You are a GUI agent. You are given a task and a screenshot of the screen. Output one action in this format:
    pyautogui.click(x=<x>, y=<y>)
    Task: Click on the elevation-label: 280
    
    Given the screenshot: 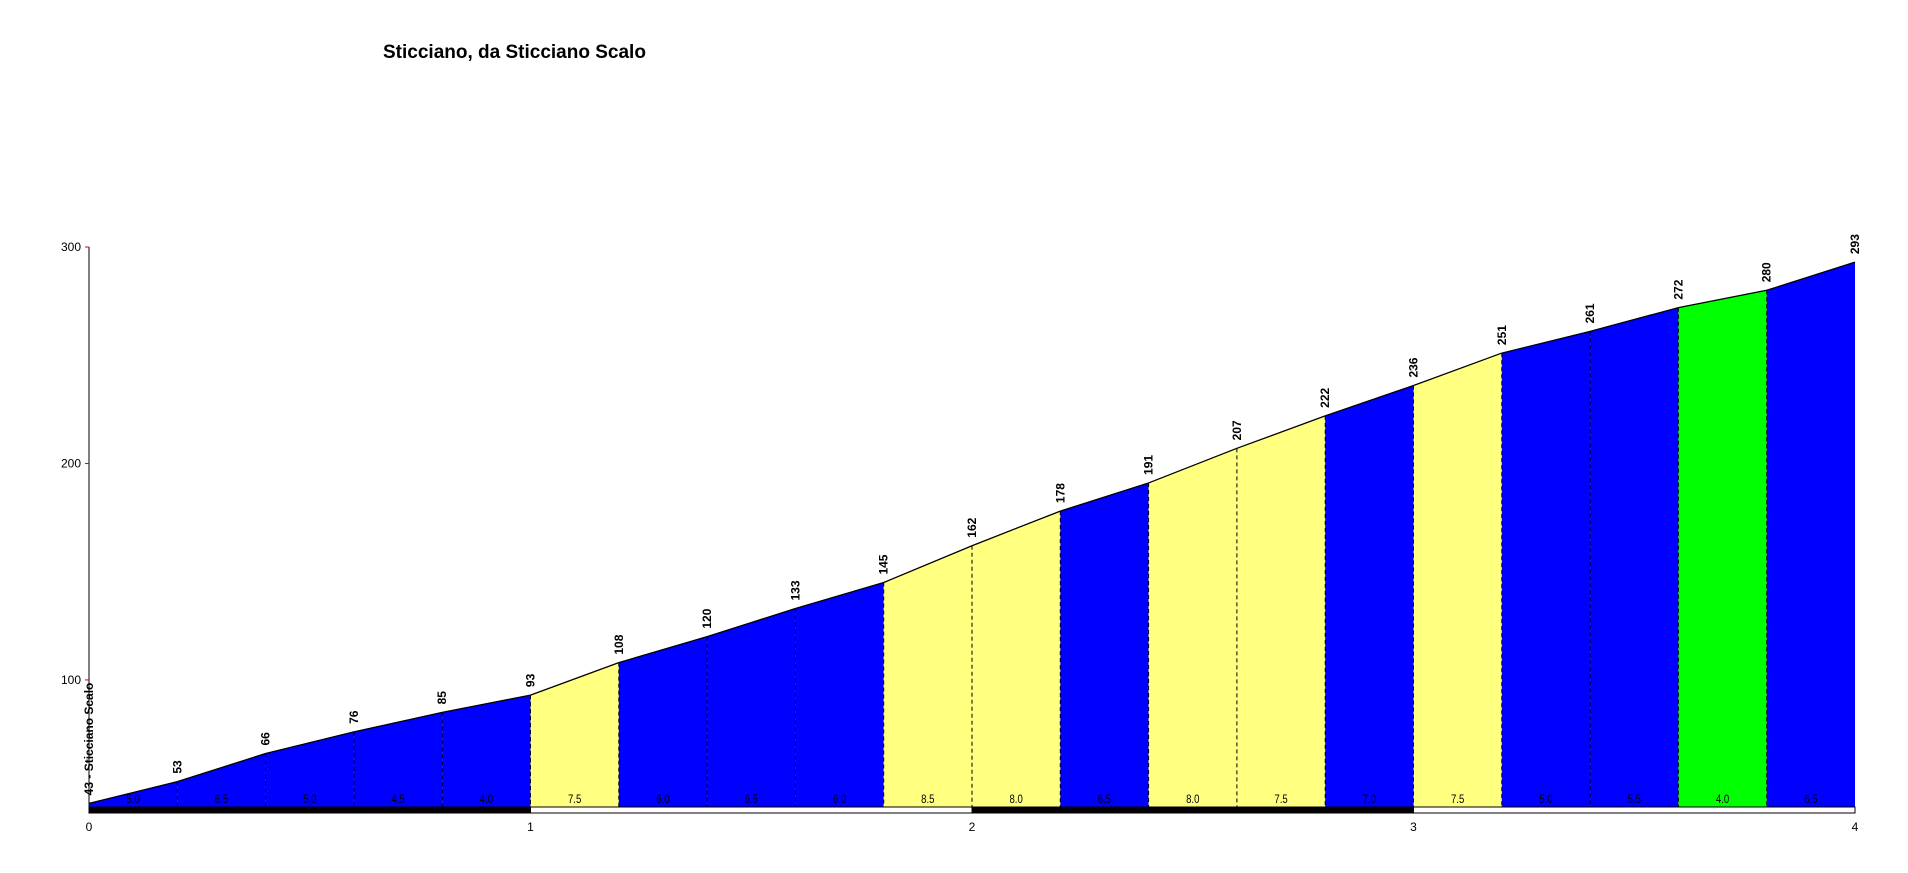 What is the action you would take?
    pyautogui.click(x=1767, y=272)
    